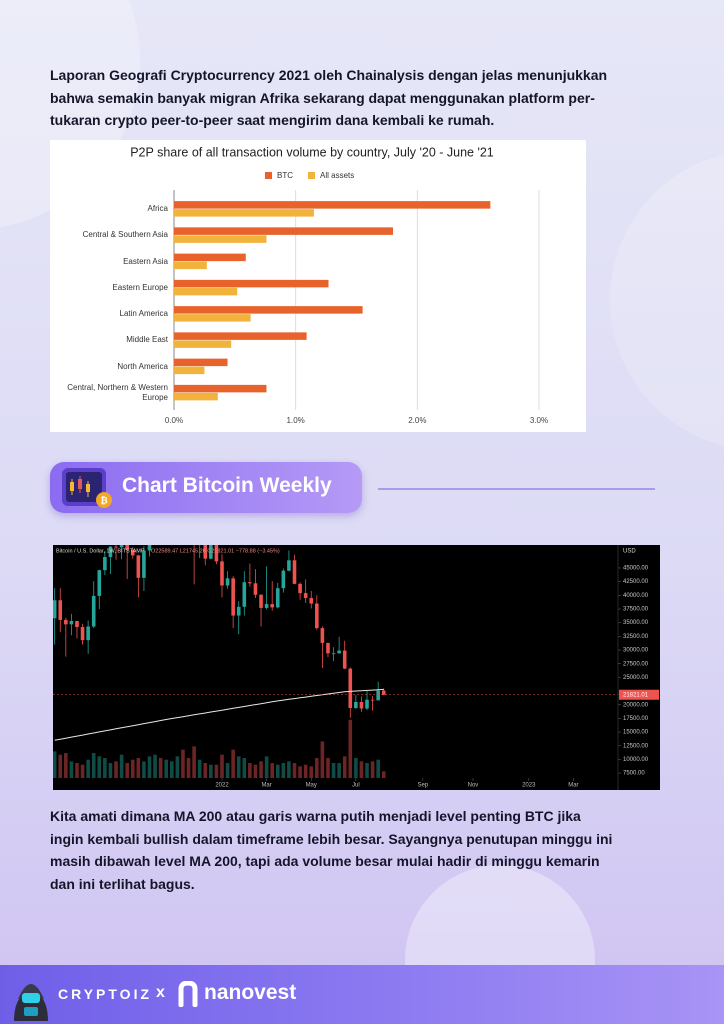  I want to click on section-title: Chart Bitcoin Weekly, so click(227, 485).